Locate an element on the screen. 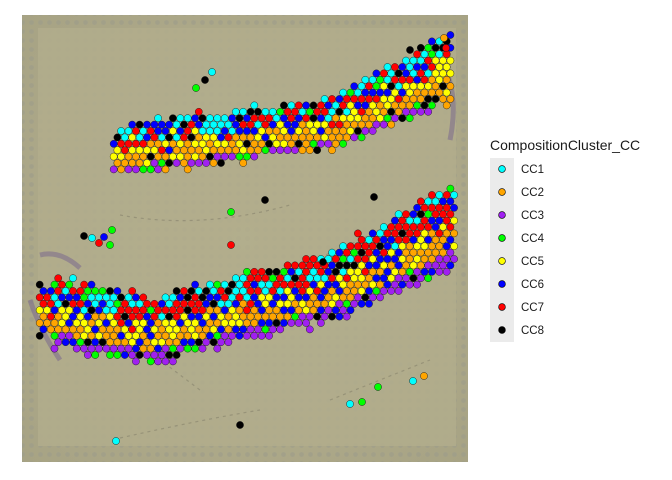 Image resolution: width=672 pixels, height=480 pixels. legend-label-cc3: CC3 is located at coordinates (532, 216).